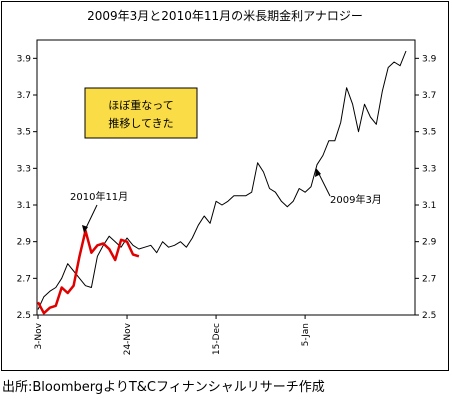 This screenshot has width=452, height=400. What do you see at coordinates (225, 15) in the screenshot?
I see `chart-title: 2009年3月と2010年11月の米長期金利アナロジー` at bounding box center [225, 15].